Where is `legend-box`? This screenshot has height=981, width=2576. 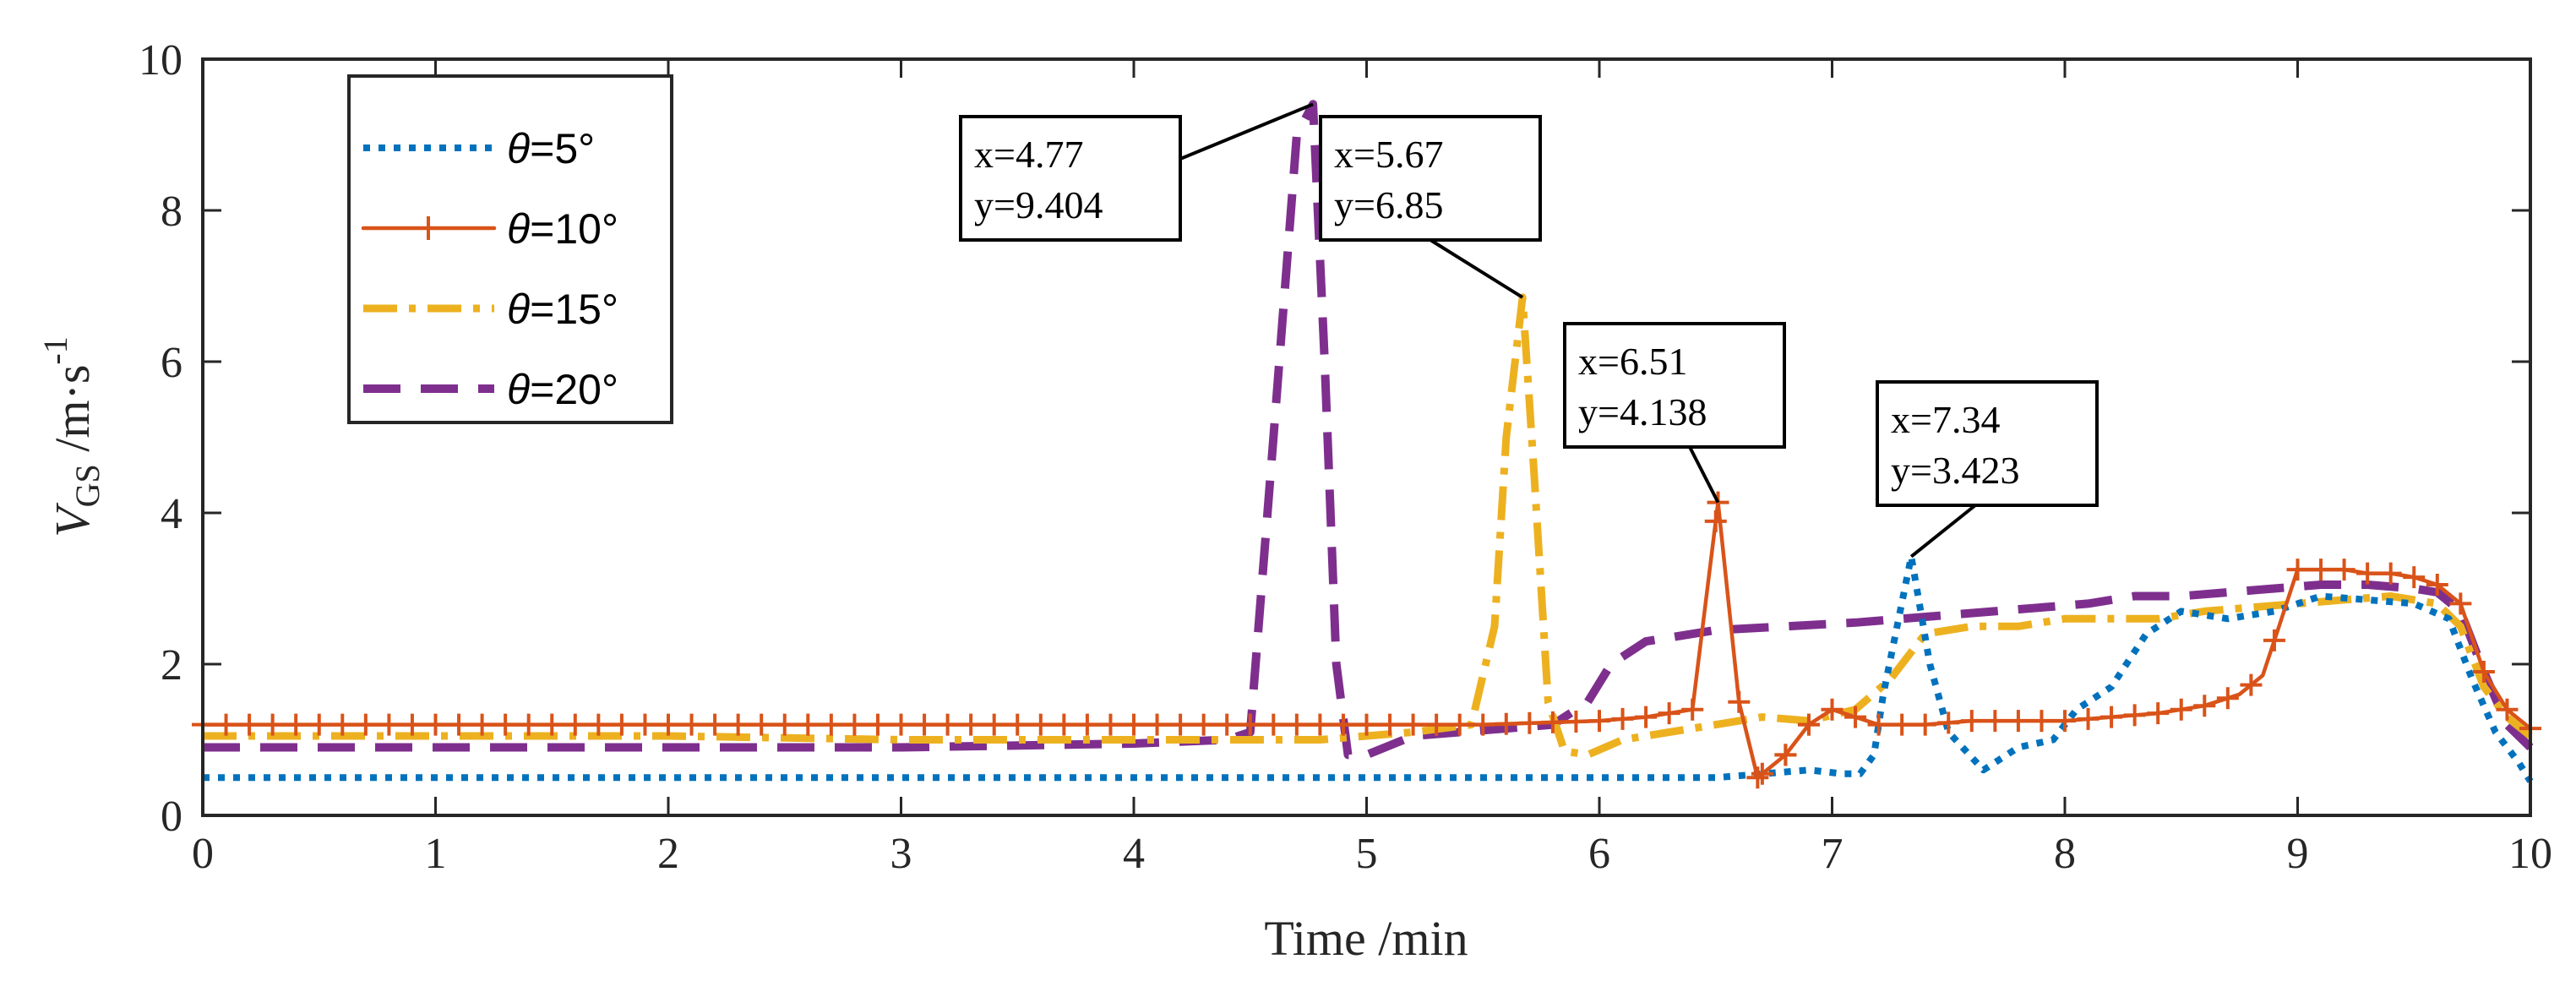 legend-box is located at coordinates (510, 249).